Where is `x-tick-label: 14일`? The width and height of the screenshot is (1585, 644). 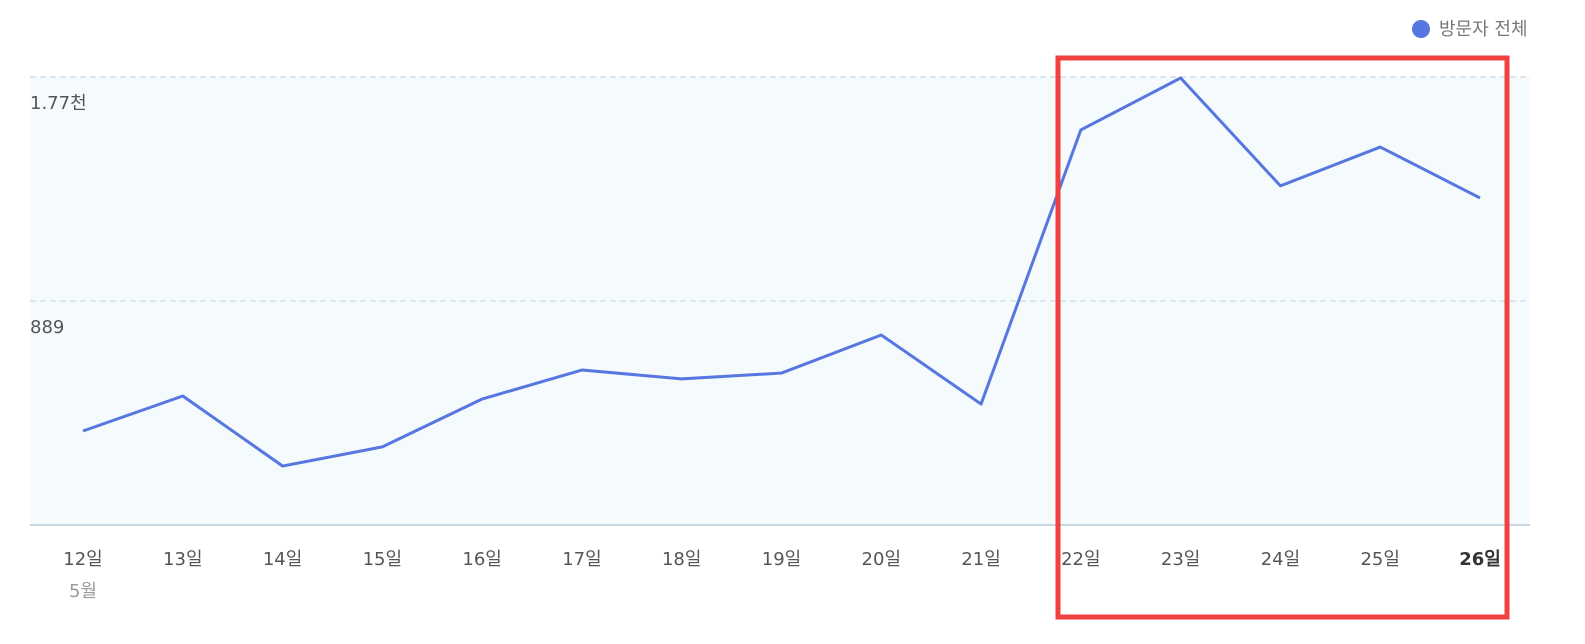
x-tick-label: 14일 is located at coordinates (282, 559).